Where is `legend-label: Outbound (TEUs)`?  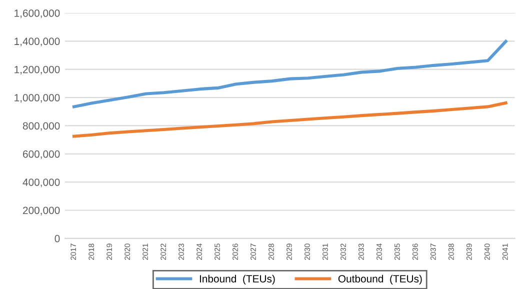 legend-label: Outbound (TEUs) is located at coordinates (380, 279).